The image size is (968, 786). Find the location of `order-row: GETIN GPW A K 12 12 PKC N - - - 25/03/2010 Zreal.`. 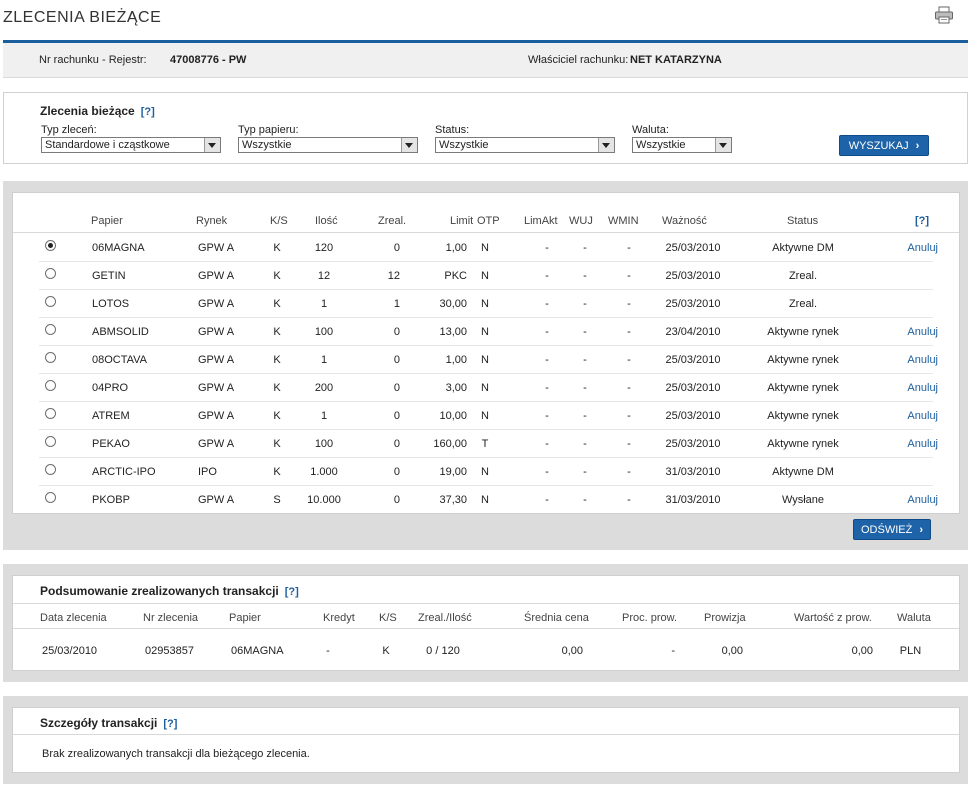

order-row: GETIN GPW A K 12 12 PKC N - - - 25/03/2010 Zreal. is located at coordinates (486, 276).